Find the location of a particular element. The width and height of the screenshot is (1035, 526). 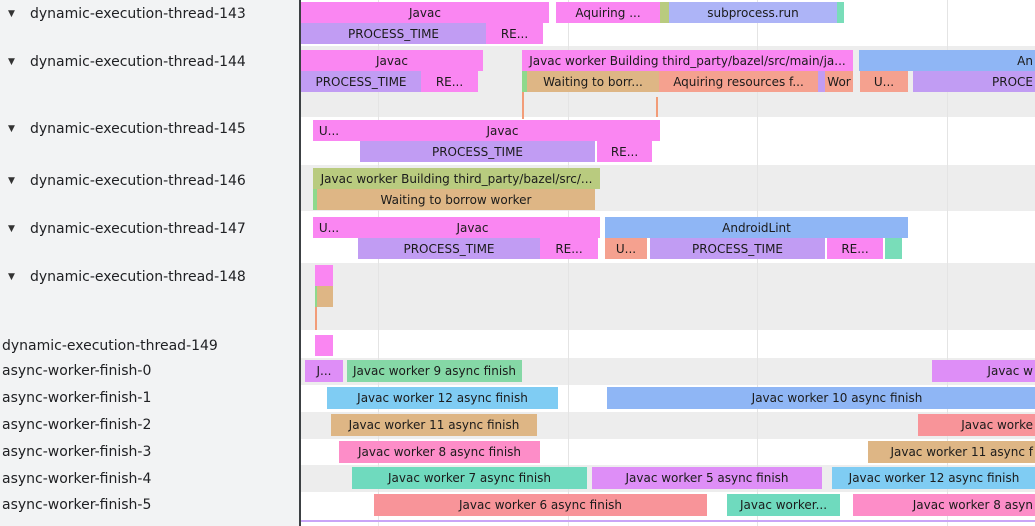

timeline-slice: Javac worker 8 async finish is located at coordinates (439, 452).